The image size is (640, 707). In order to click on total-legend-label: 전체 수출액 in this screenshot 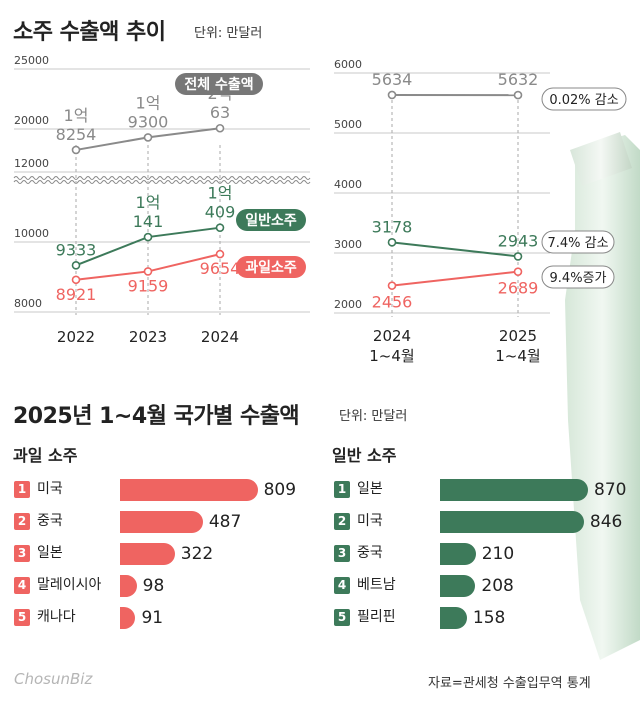, I will do `click(218, 84)`.